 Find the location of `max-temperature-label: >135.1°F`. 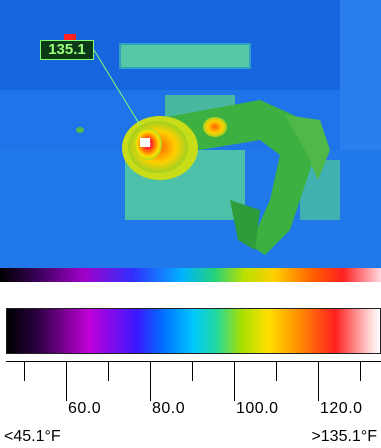

max-temperature-label: >135.1°F is located at coordinates (344, 436).